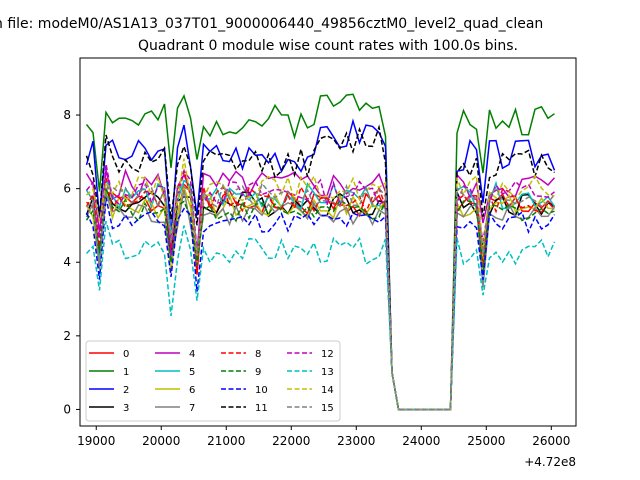  Describe the element at coordinates (67, 189) in the screenshot. I see `y-tick-label: 6` at that location.